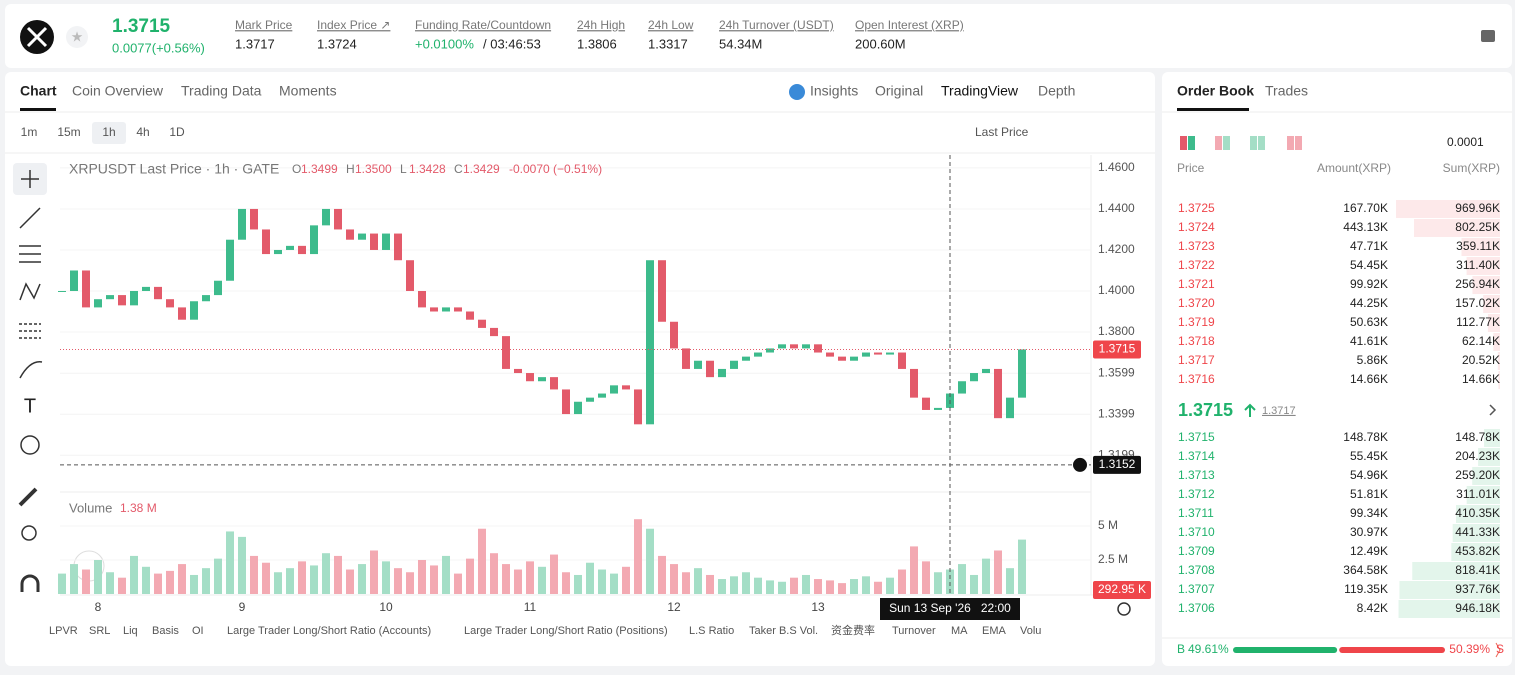 Image resolution: width=1515 pixels, height=675 pixels. I want to click on price-source: Last Price, so click(1002, 132).